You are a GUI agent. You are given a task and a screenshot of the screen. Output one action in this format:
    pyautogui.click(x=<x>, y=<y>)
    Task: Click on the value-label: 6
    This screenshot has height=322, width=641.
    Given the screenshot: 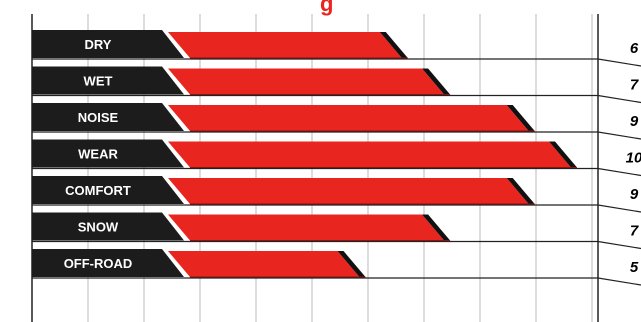 What is the action you would take?
    pyautogui.click(x=634, y=48)
    